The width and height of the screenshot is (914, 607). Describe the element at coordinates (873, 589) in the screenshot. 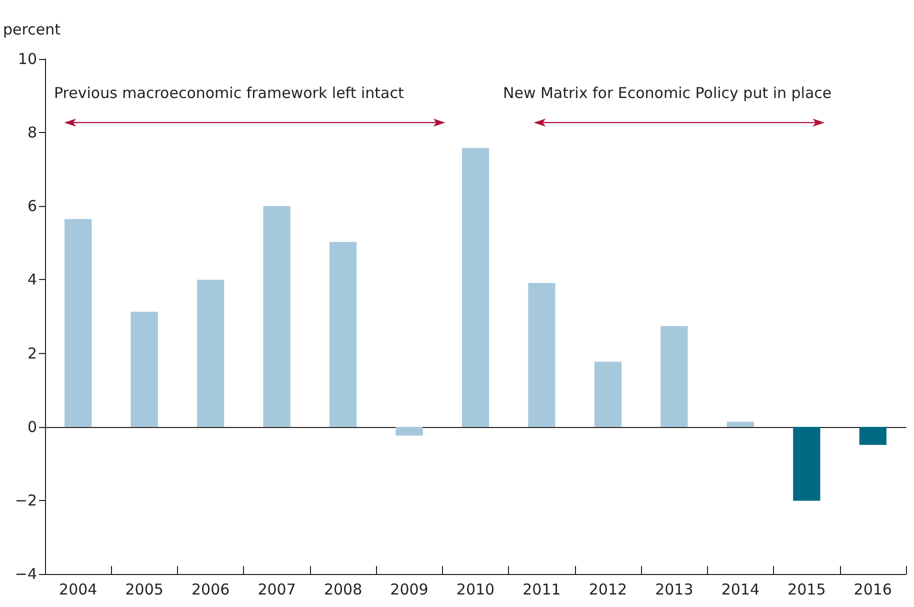

I see `x-tick-label: 2016` at that location.